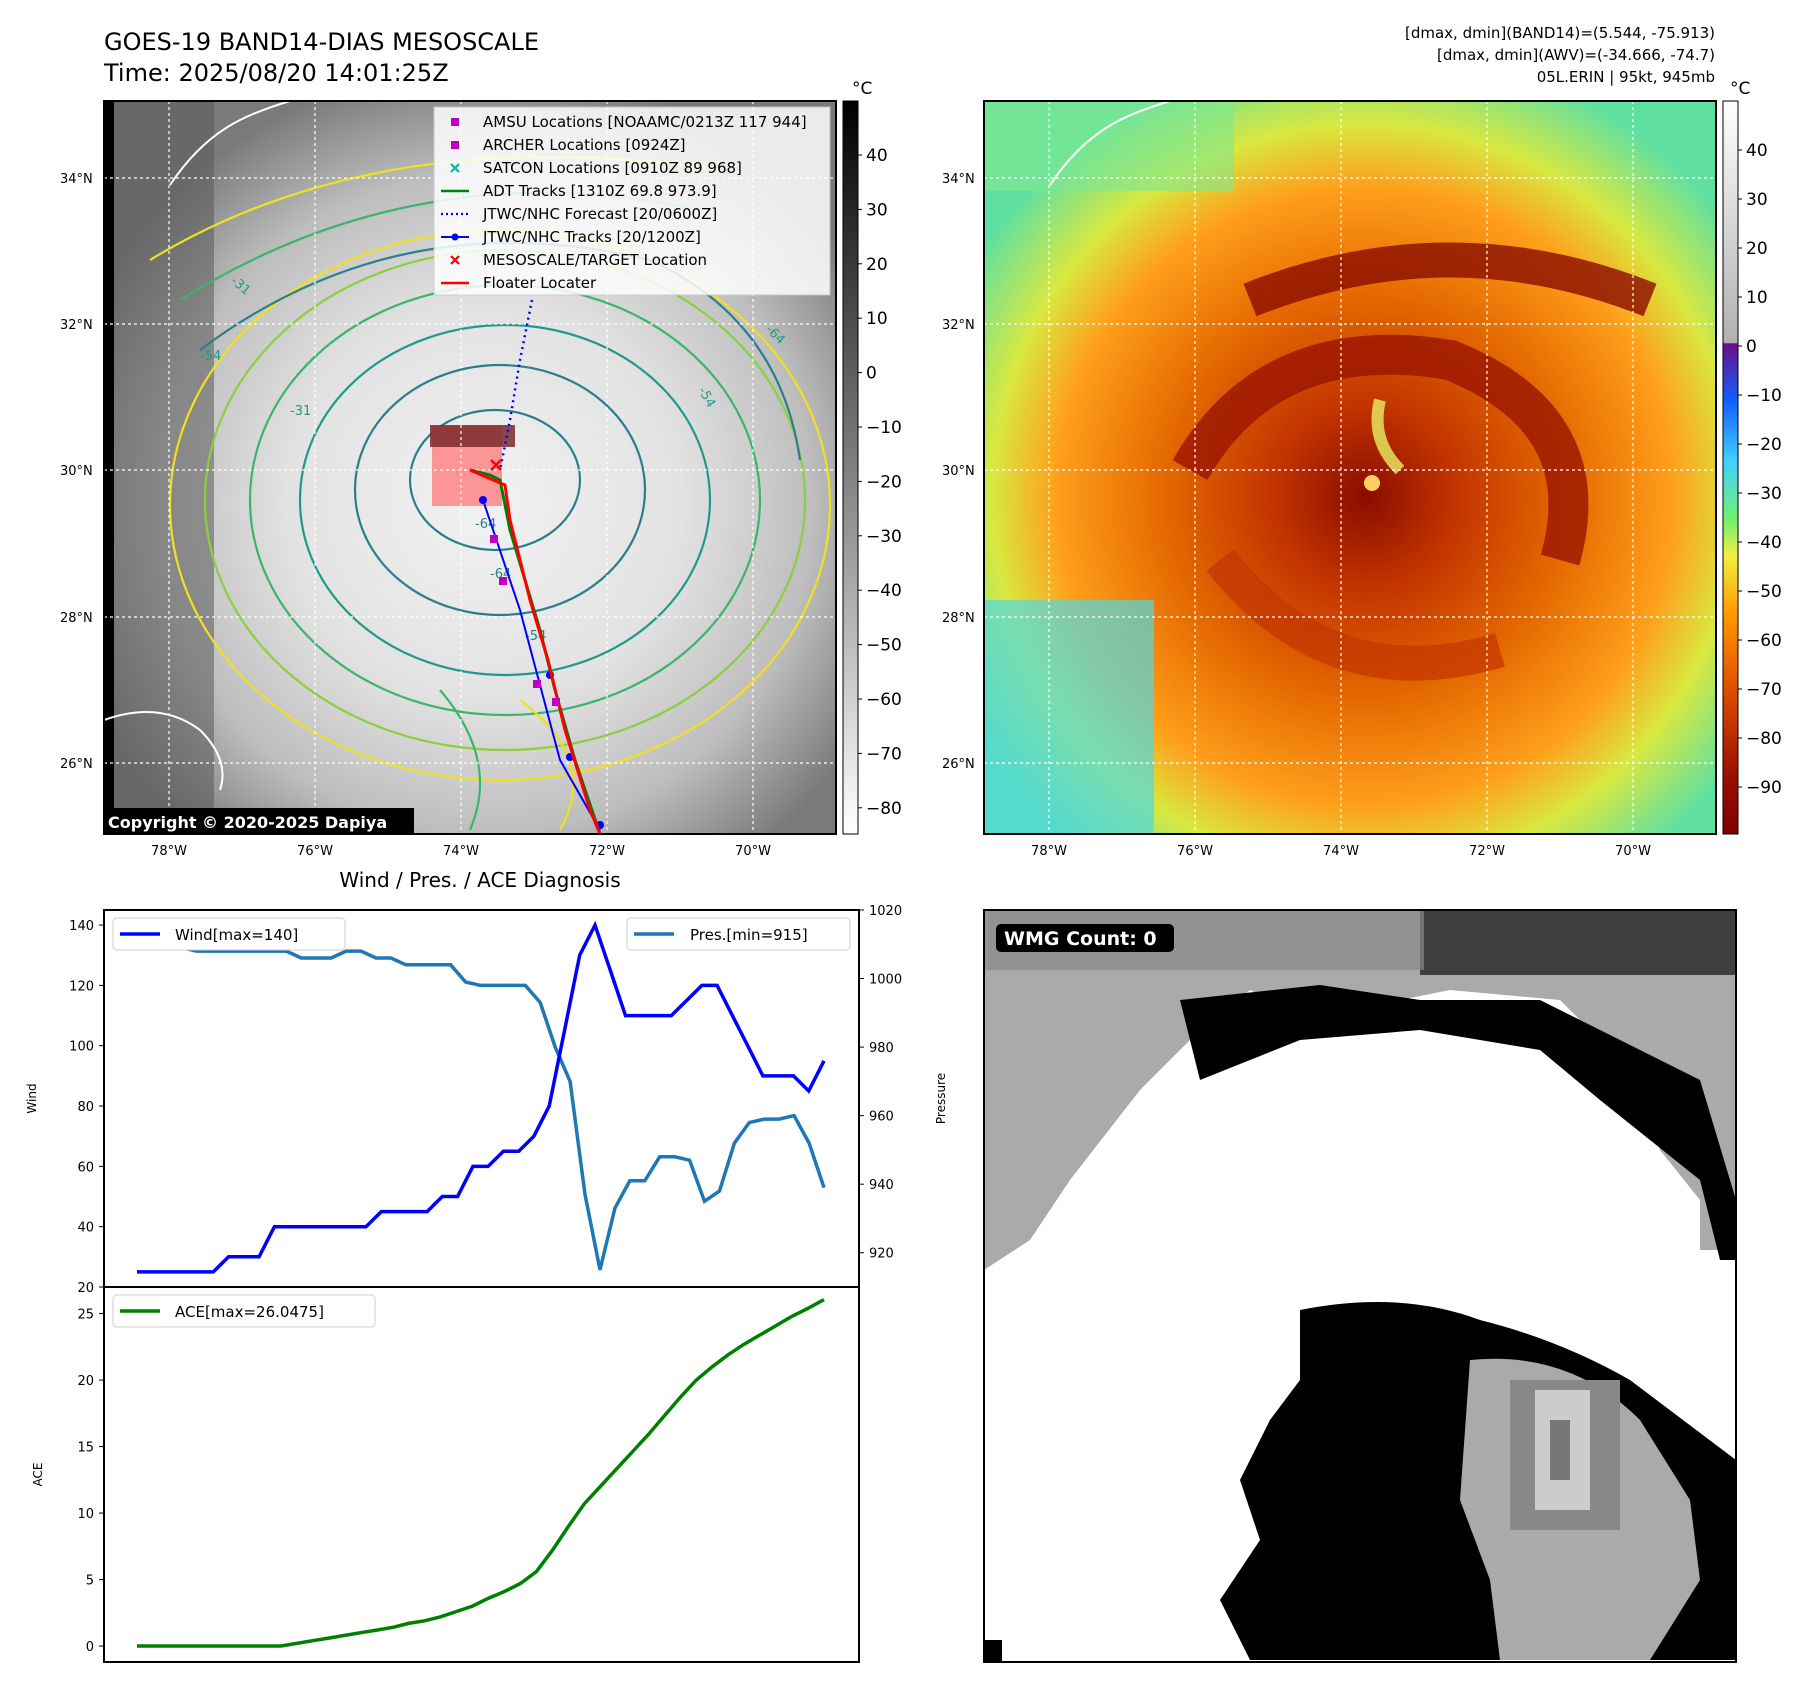 The height and width of the screenshot is (1690, 1797). What do you see at coordinates (881, 1185) in the screenshot?
I see `pressure-axis-tick: 940` at bounding box center [881, 1185].